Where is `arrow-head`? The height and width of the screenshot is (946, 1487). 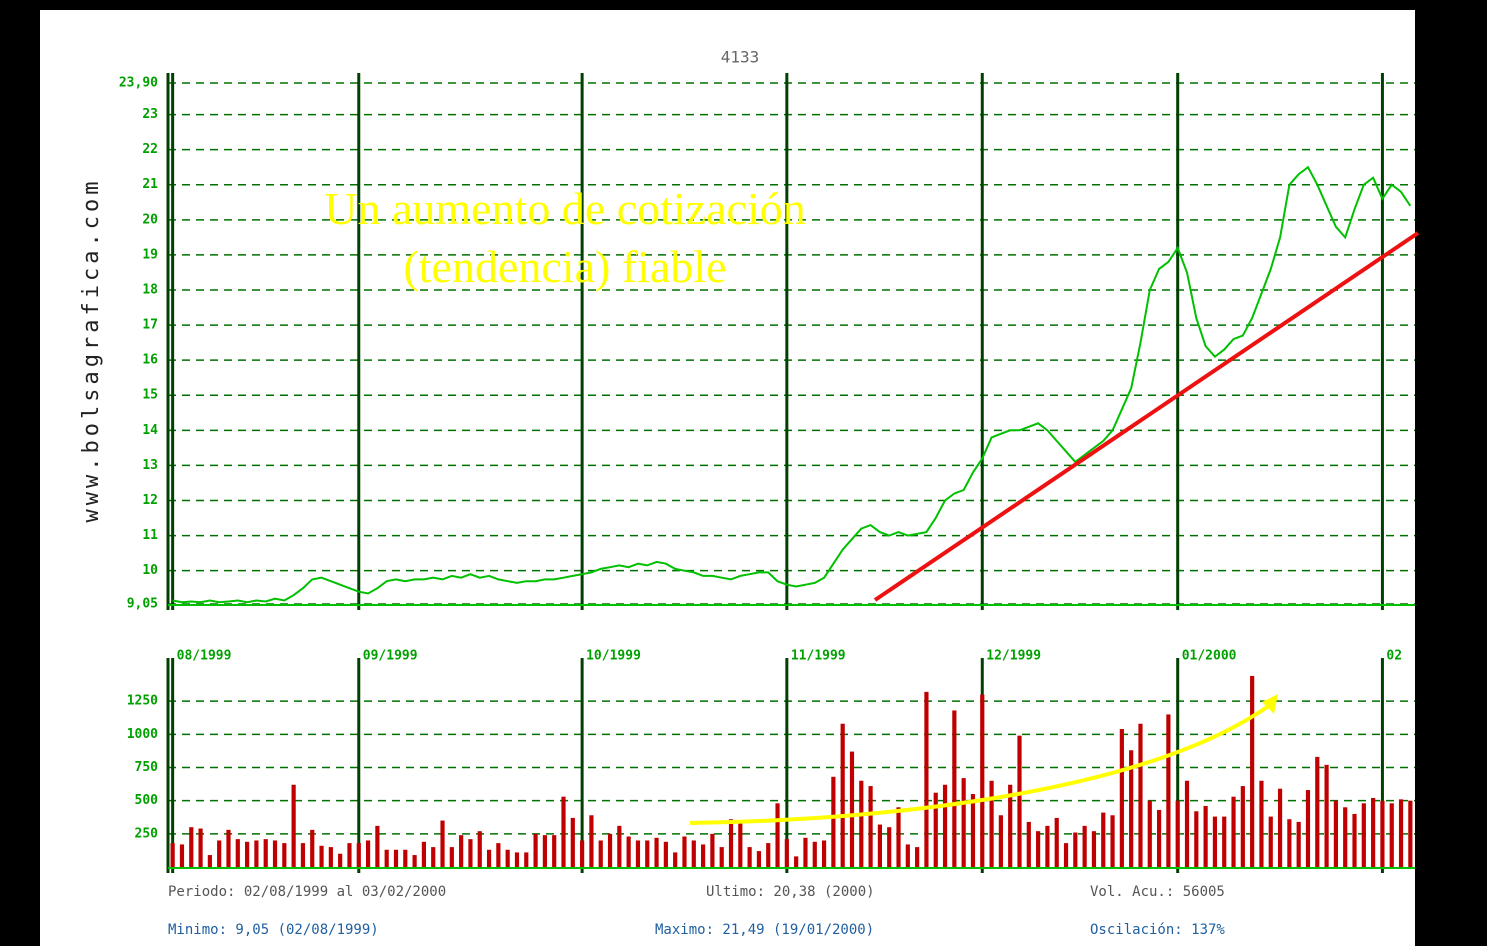 arrow-head is located at coordinates (1270, 704).